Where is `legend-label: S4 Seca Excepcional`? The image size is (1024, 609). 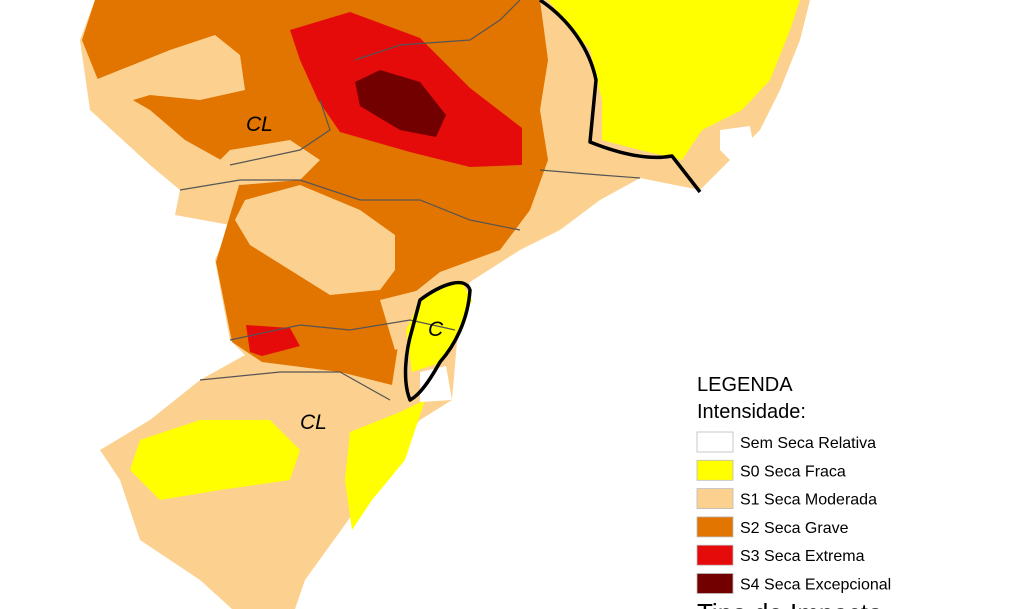
legend-label: S4 Seca Excepcional is located at coordinates (815, 585).